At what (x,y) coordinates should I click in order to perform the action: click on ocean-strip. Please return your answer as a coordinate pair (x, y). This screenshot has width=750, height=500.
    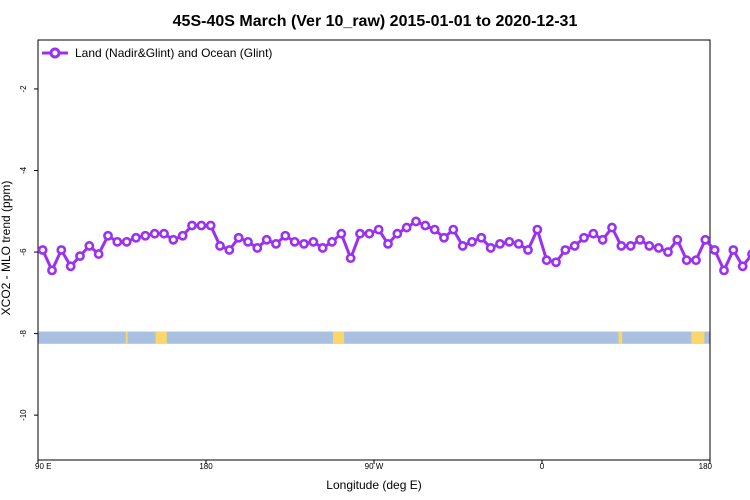
    Looking at the image, I should click on (374, 337).